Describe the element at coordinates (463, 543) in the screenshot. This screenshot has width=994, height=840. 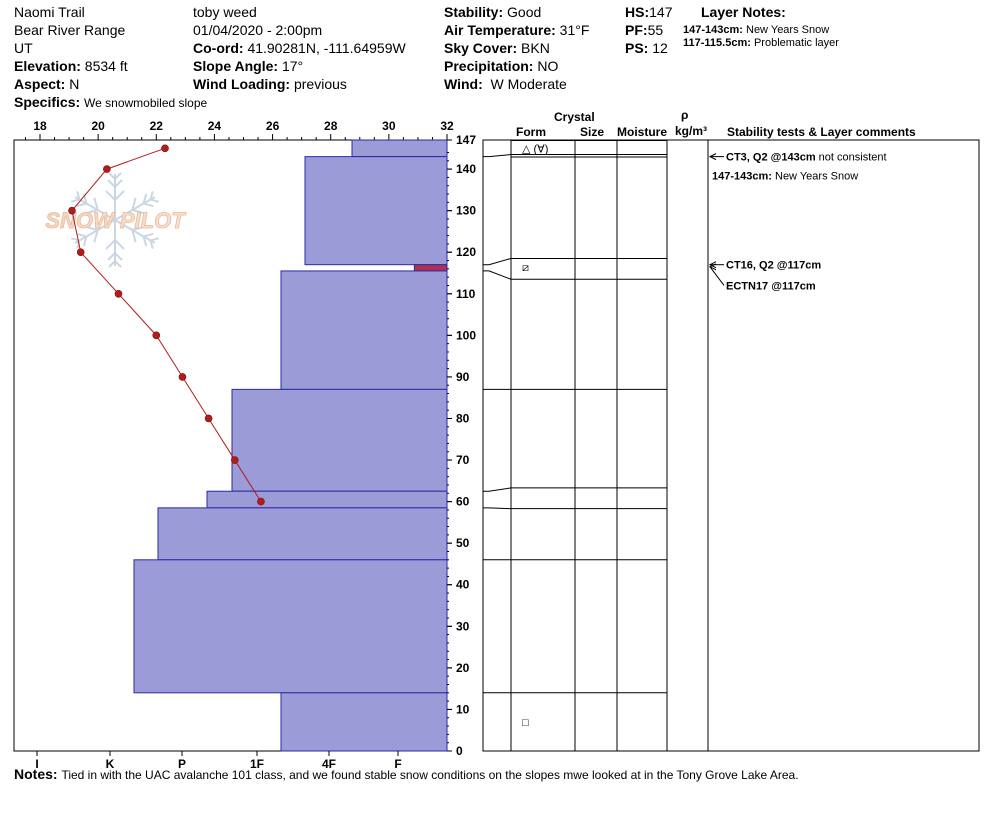
I see `height-tick-label: 50` at that location.